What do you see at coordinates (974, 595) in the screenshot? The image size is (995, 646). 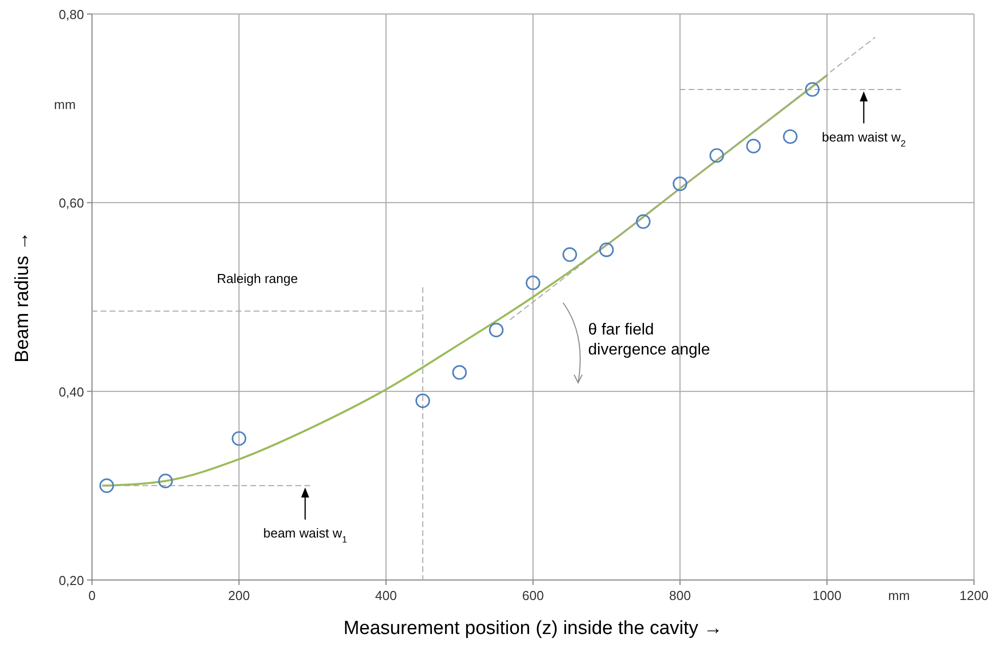 I see `x-tick-label: 1200` at bounding box center [974, 595].